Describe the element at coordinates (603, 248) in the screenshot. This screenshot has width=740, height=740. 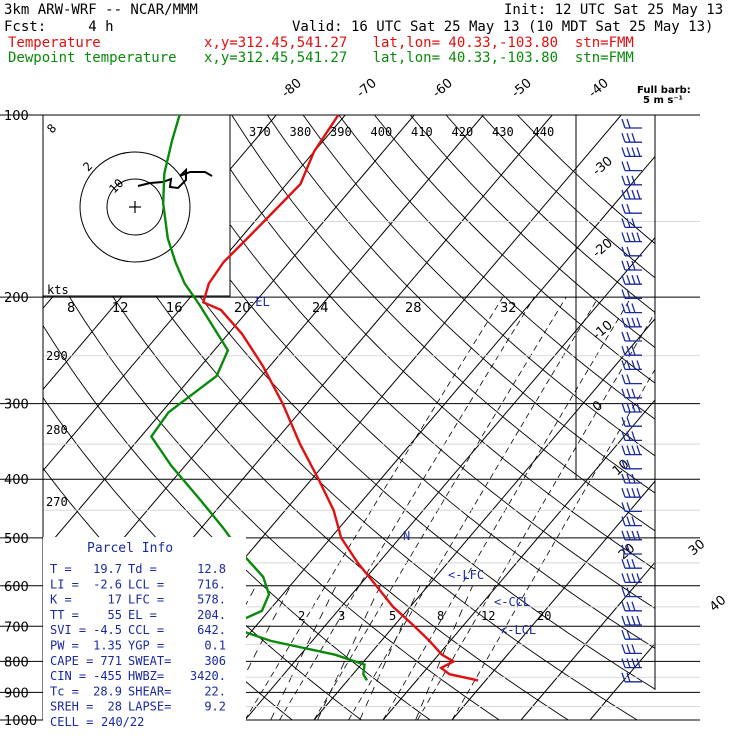
I see `temperature-tick-label: -20` at that location.